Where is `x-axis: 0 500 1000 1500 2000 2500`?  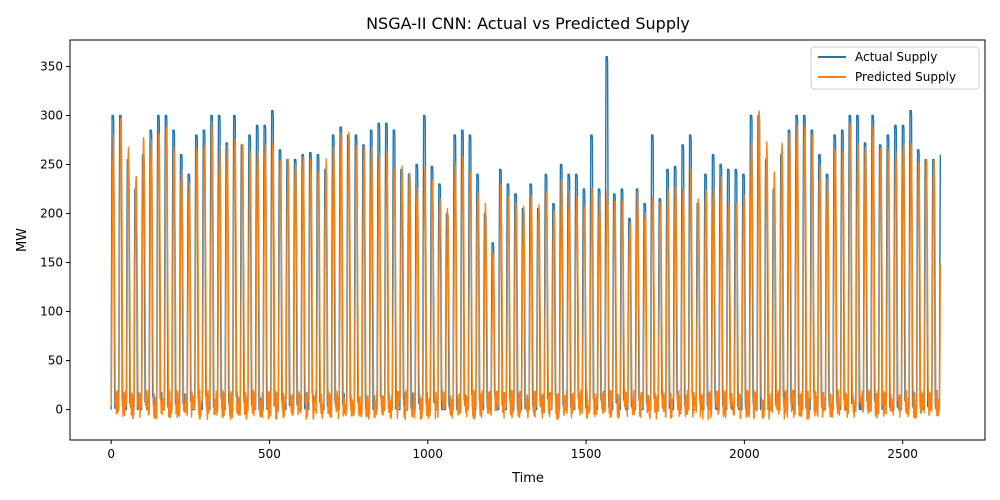
x-axis: 0 500 1000 1500 2000 2500 is located at coordinates (512, 450).